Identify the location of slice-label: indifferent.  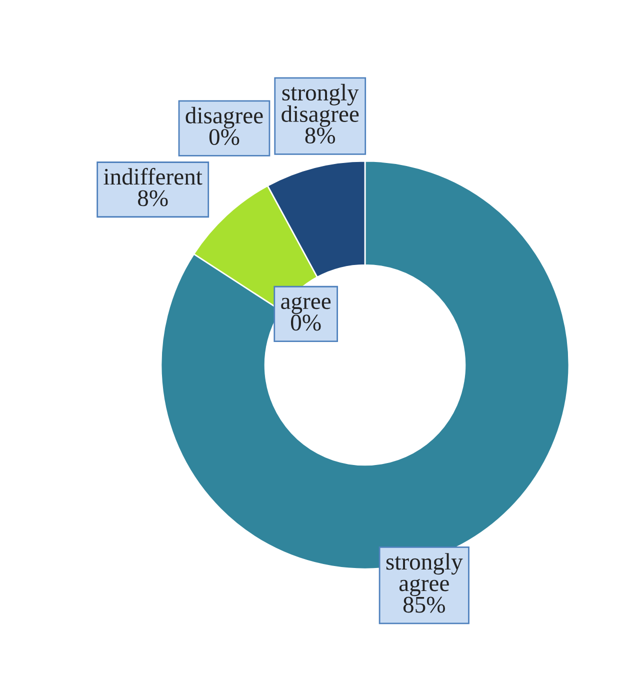
(153, 176).